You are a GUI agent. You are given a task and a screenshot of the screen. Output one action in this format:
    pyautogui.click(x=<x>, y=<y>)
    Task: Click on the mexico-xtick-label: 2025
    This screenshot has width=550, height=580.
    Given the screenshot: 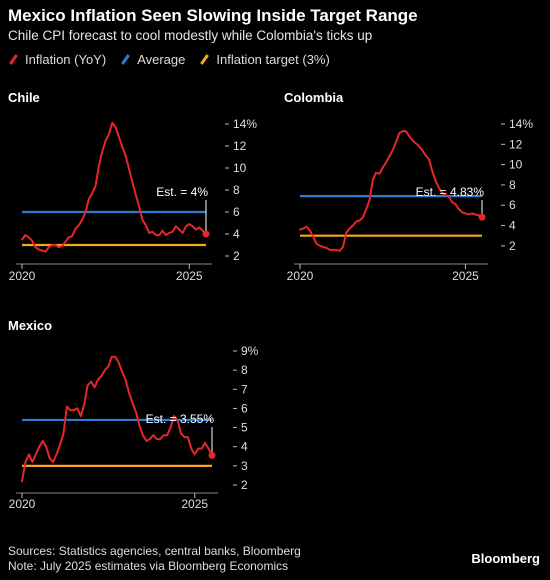 What is the action you would take?
    pyautogui.click(x=194, y=504)
    